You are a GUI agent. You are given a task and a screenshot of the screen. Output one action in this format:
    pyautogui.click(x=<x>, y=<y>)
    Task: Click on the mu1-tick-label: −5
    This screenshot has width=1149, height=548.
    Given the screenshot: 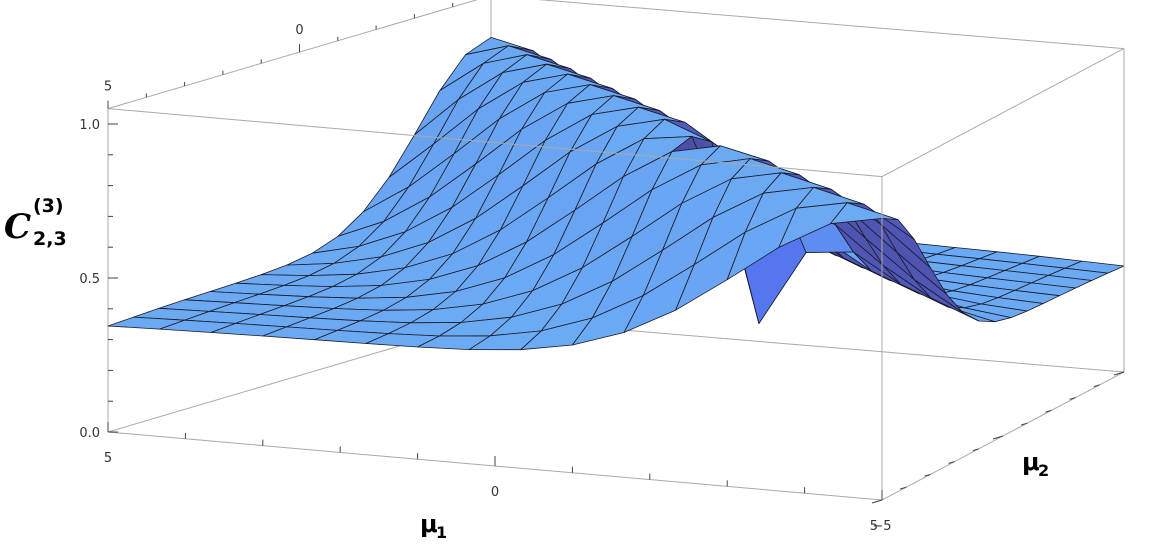 What is the action you would take?
    pyautogui.click(x=881, y=526)
    